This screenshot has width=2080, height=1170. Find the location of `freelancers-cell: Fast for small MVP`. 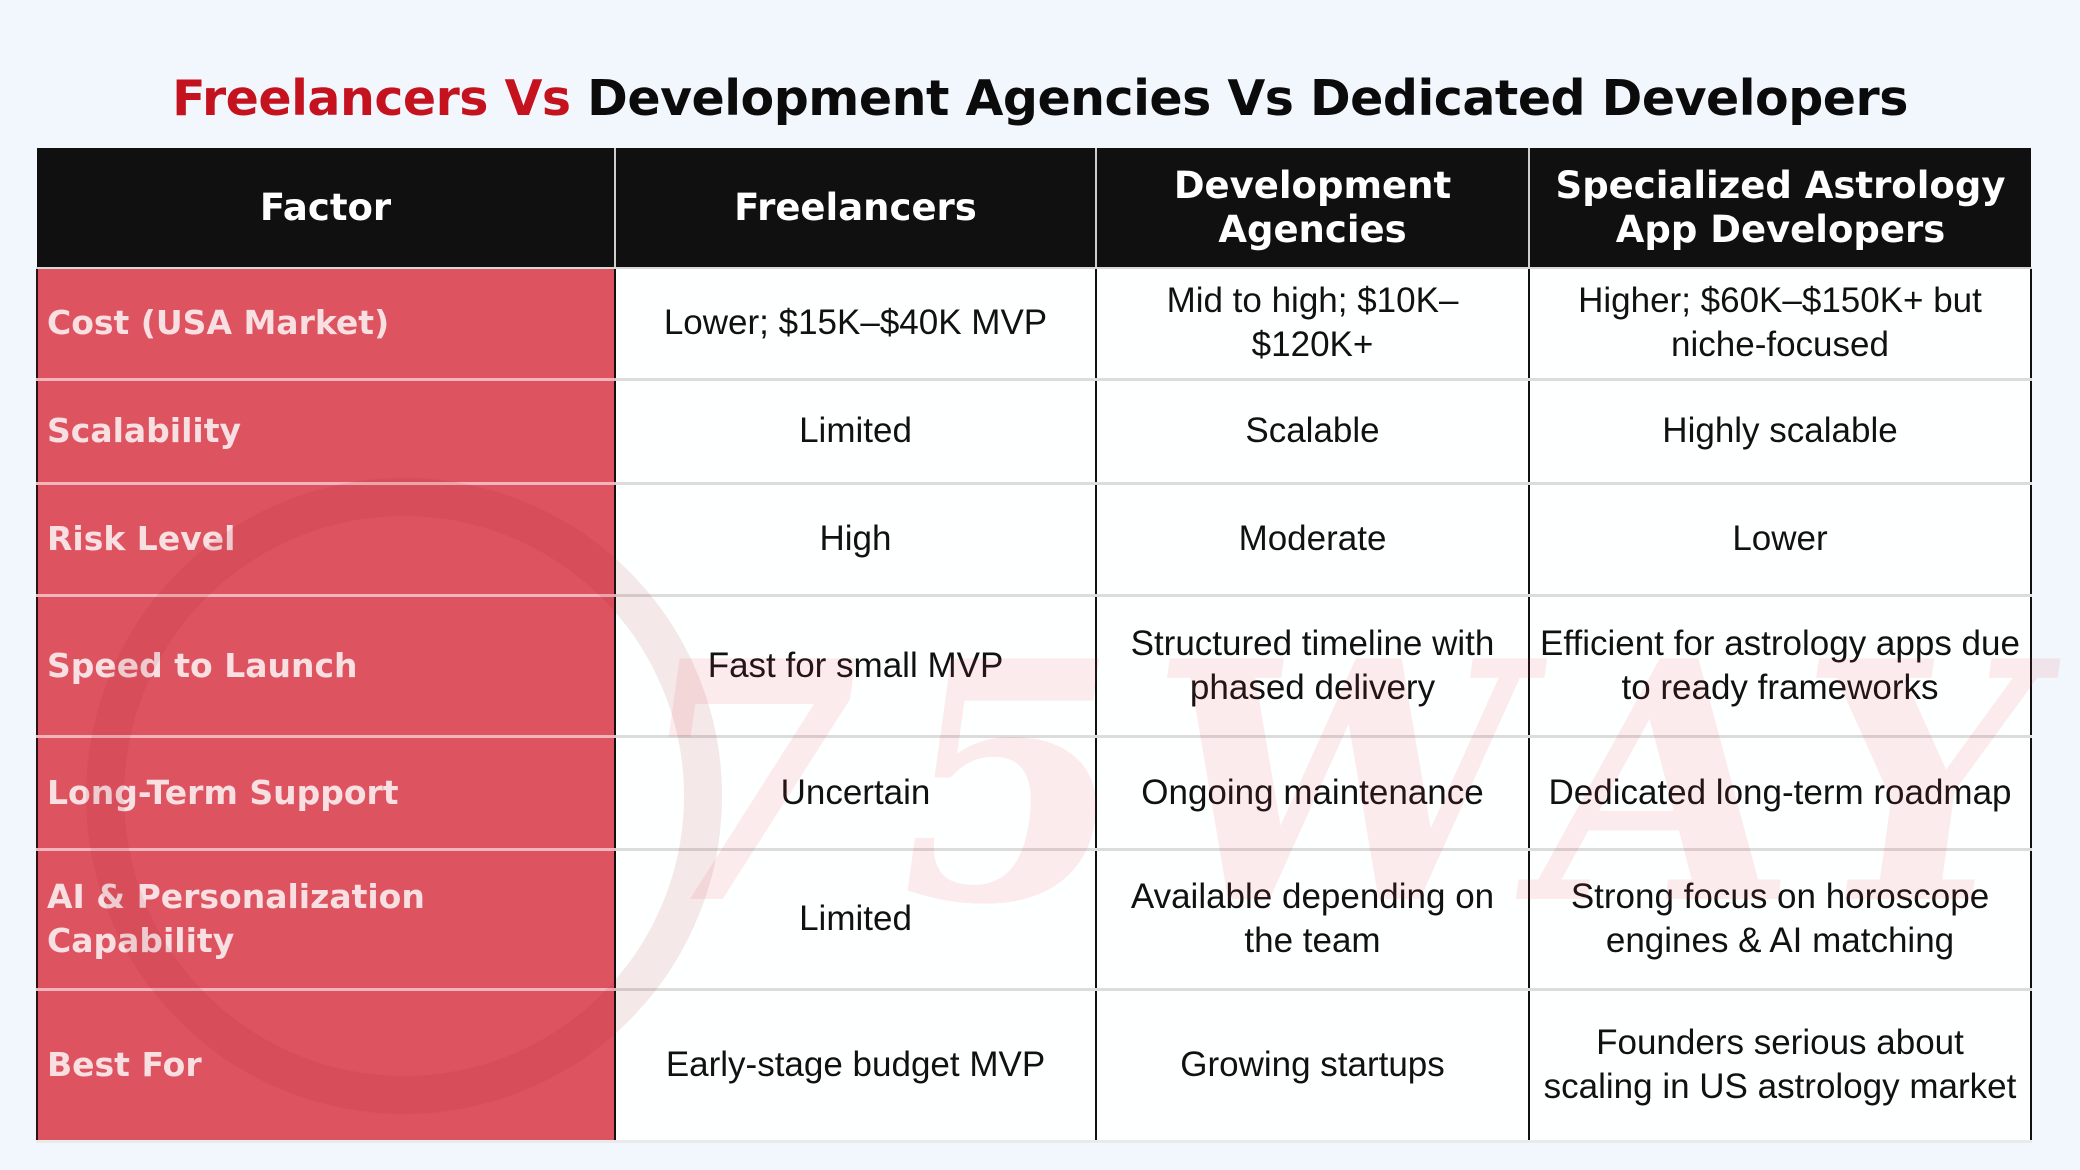

freelancers-cell: Fast for small MVP is located at coordinates (855, 666).